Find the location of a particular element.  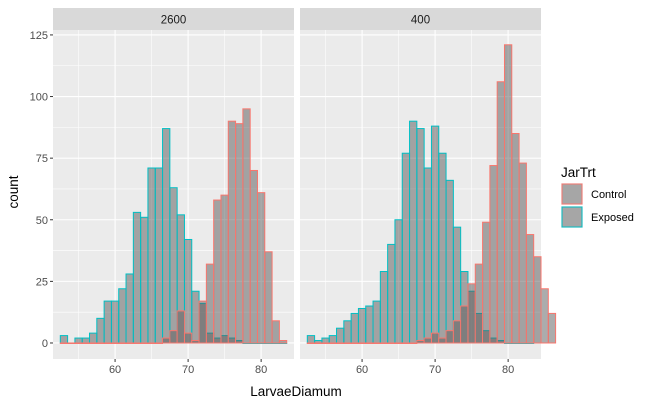

x-tick-label: 80 is located at coordinates (261, 370).